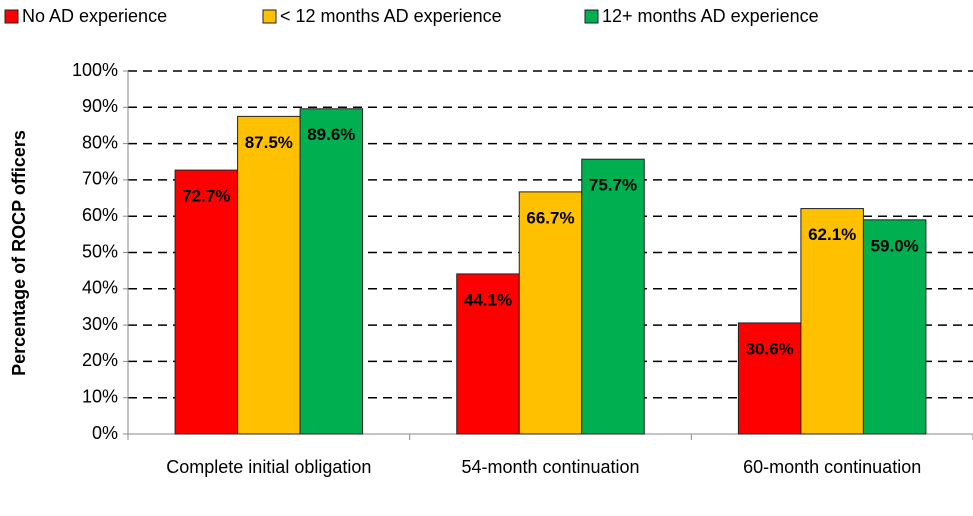  What do you see at coordinates (770, 348) in the screenshot?
I see `data-label: 30.6%` at bounding box center [770, 348].